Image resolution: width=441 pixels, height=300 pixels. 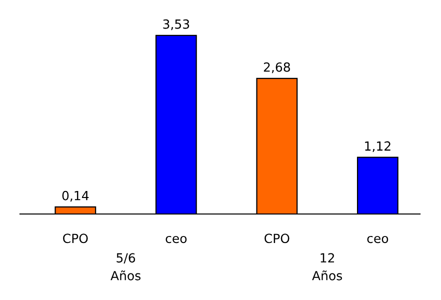 I want to click on data-label: 1,12, so click(x=377, y=146).